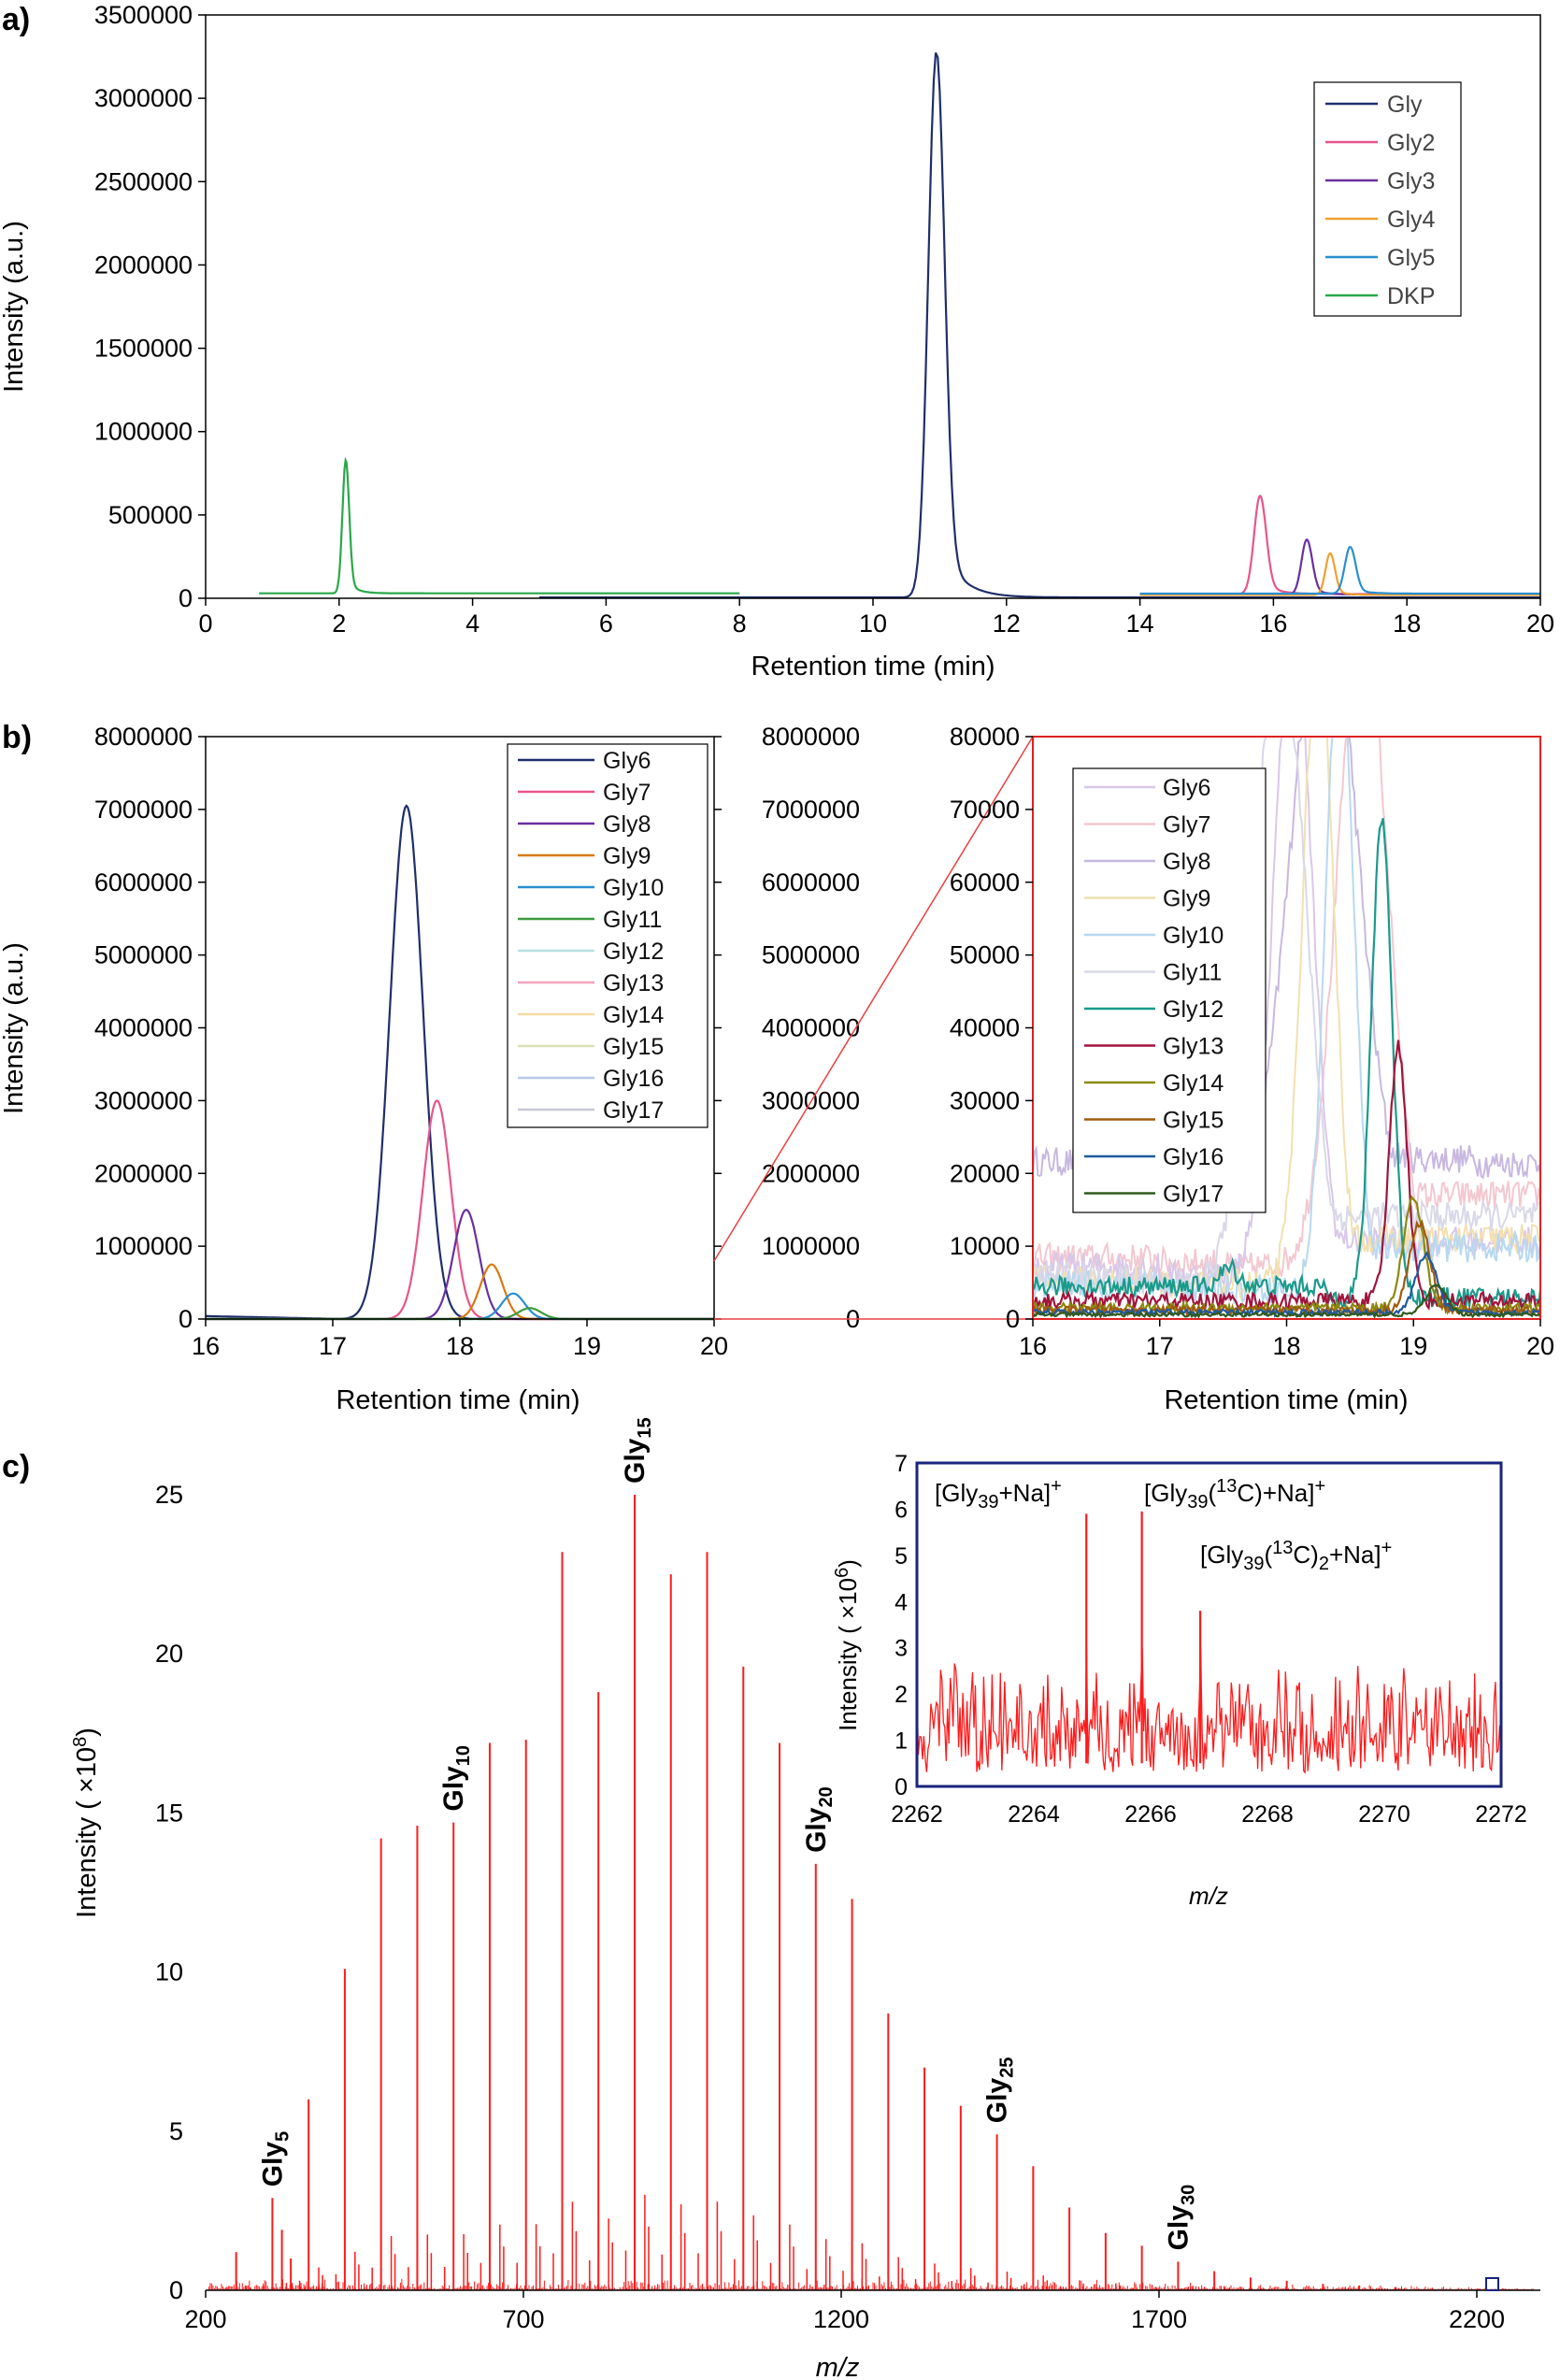 The height and width of the screenshot is (2380, 1560). Describe the element at coordinates (169, 1654) in the screenshot. I see `chart-c-ytick: 20` at that location.